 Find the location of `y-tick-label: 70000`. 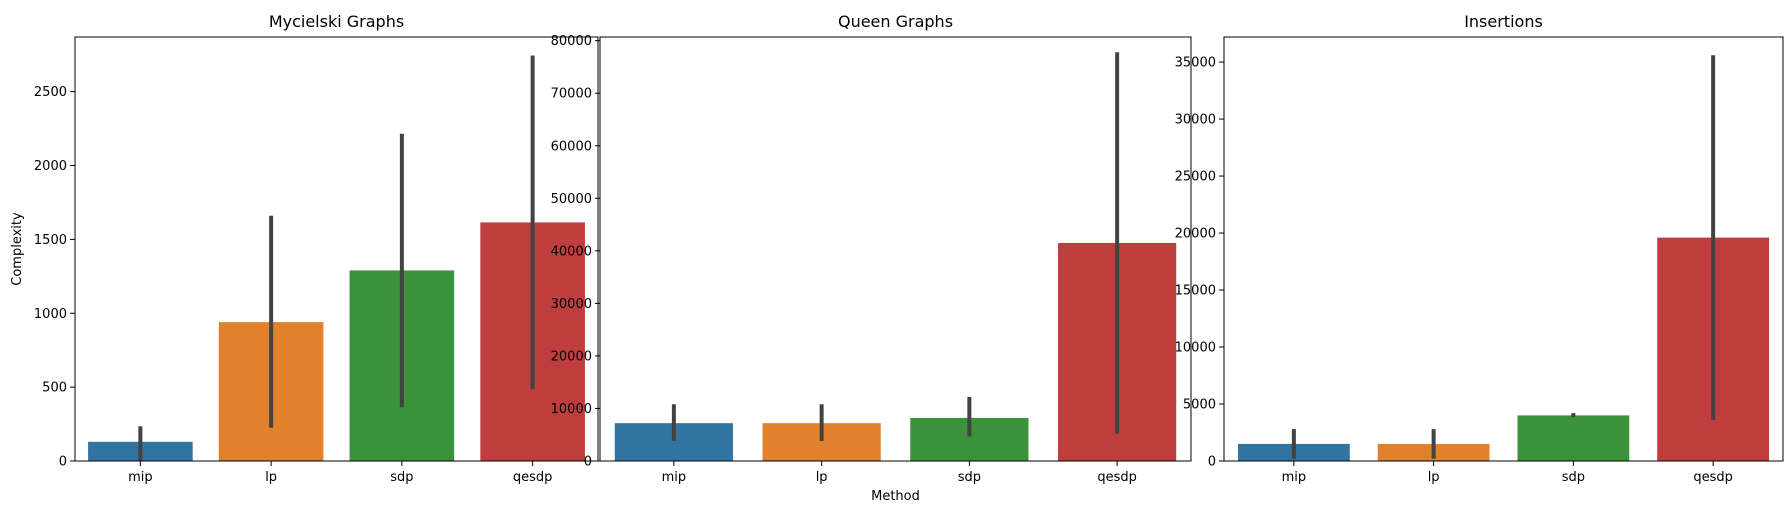

y-tick-label: 70000 is located at coordinates (571, 94).